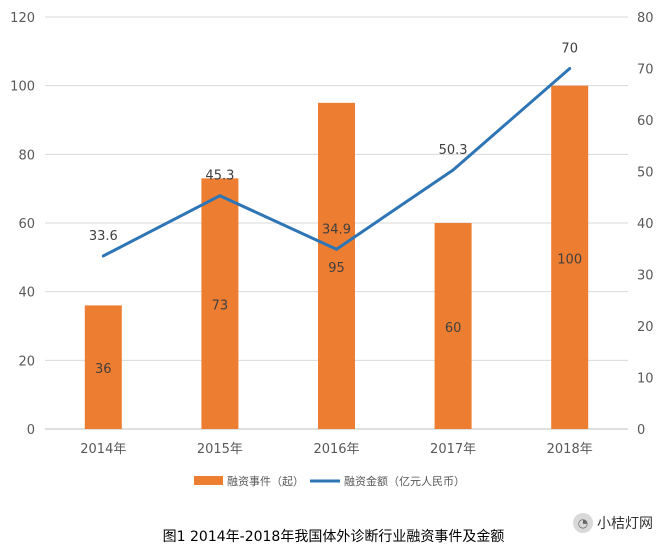 The width and height of the screenshot is (667, 553). Describe the element at coordinates (453, 150) in the screenshot. I see `line-data-label: 50.3` at that location.